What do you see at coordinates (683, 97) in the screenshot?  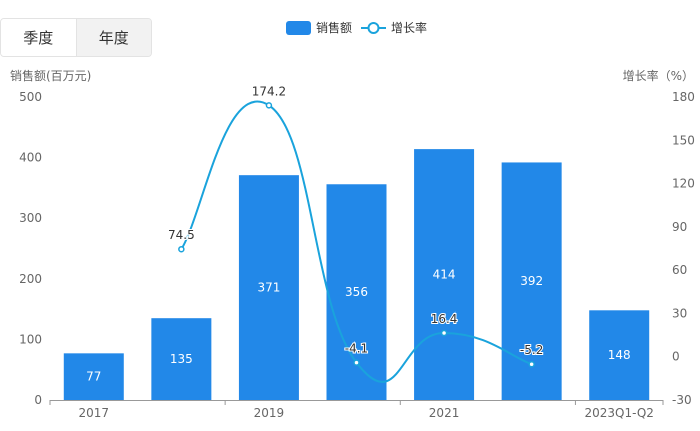 I see `right-axis-tick-label: 180` at bounding box center [683, 97].